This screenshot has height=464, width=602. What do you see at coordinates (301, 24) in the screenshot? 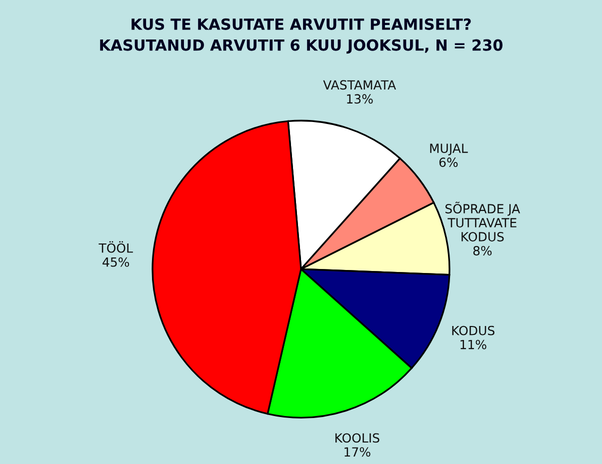
I see `chart-title: KUS TE KASUTATE ARVUTIT PEAMISELT?` at bounding box center [301, 24].